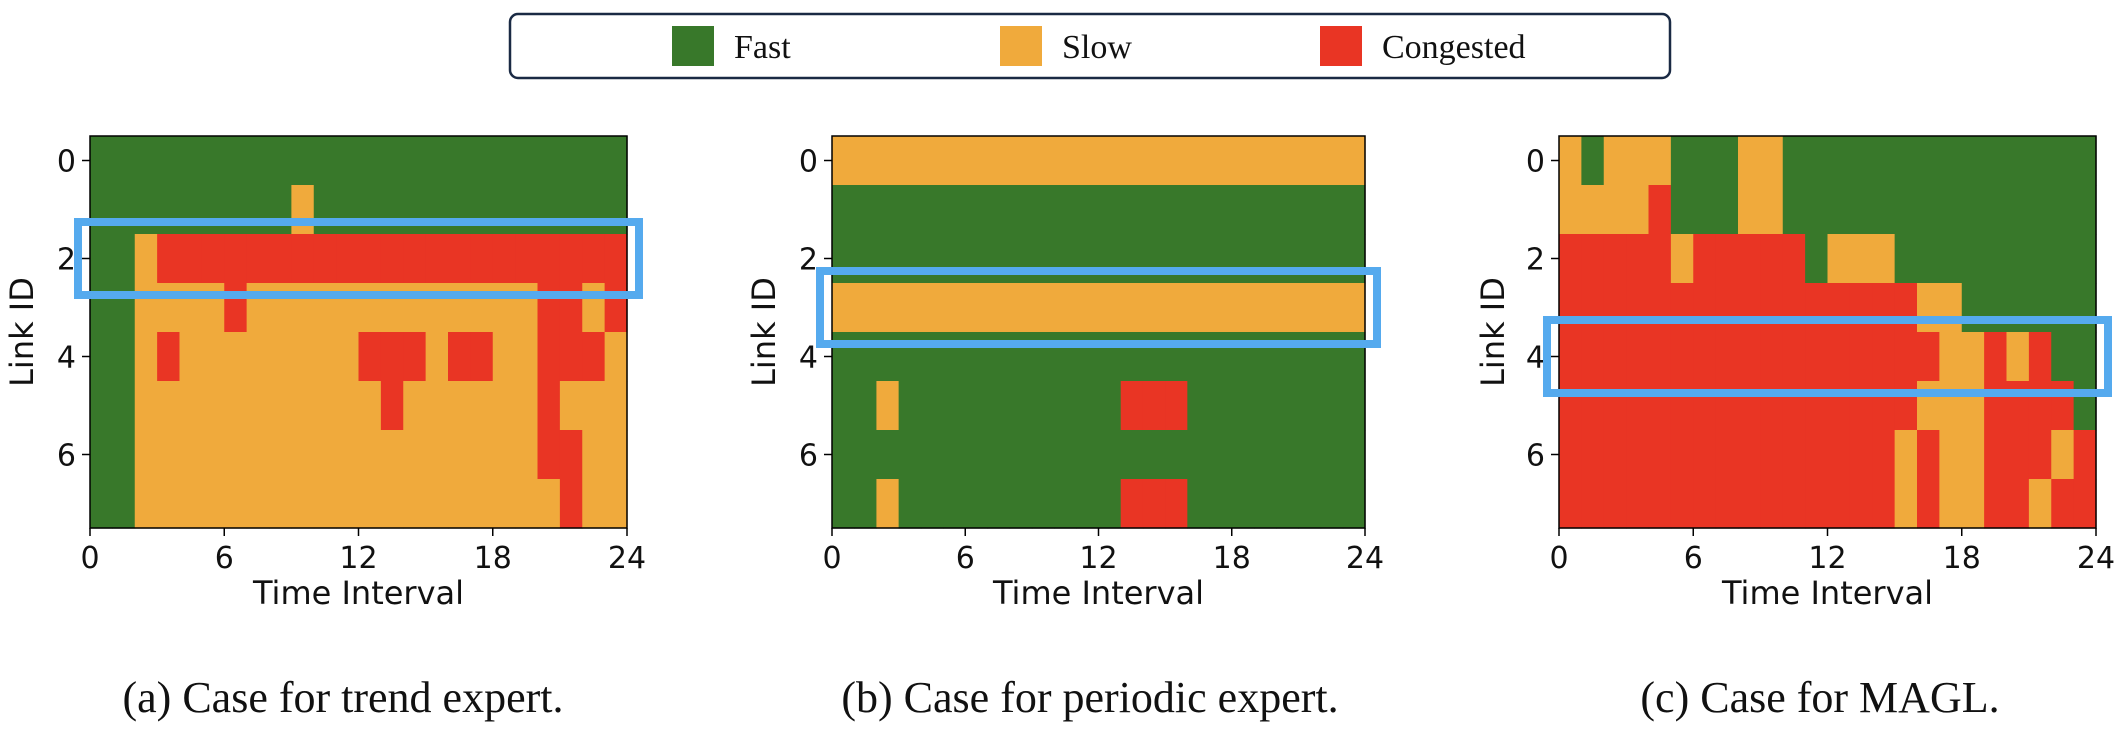 This screenshot has height=730, width=2128. What do you see at coordinates (1021, 46) in the screenshot?
I see `legend-swatch` at bounding box center [1021, 46].